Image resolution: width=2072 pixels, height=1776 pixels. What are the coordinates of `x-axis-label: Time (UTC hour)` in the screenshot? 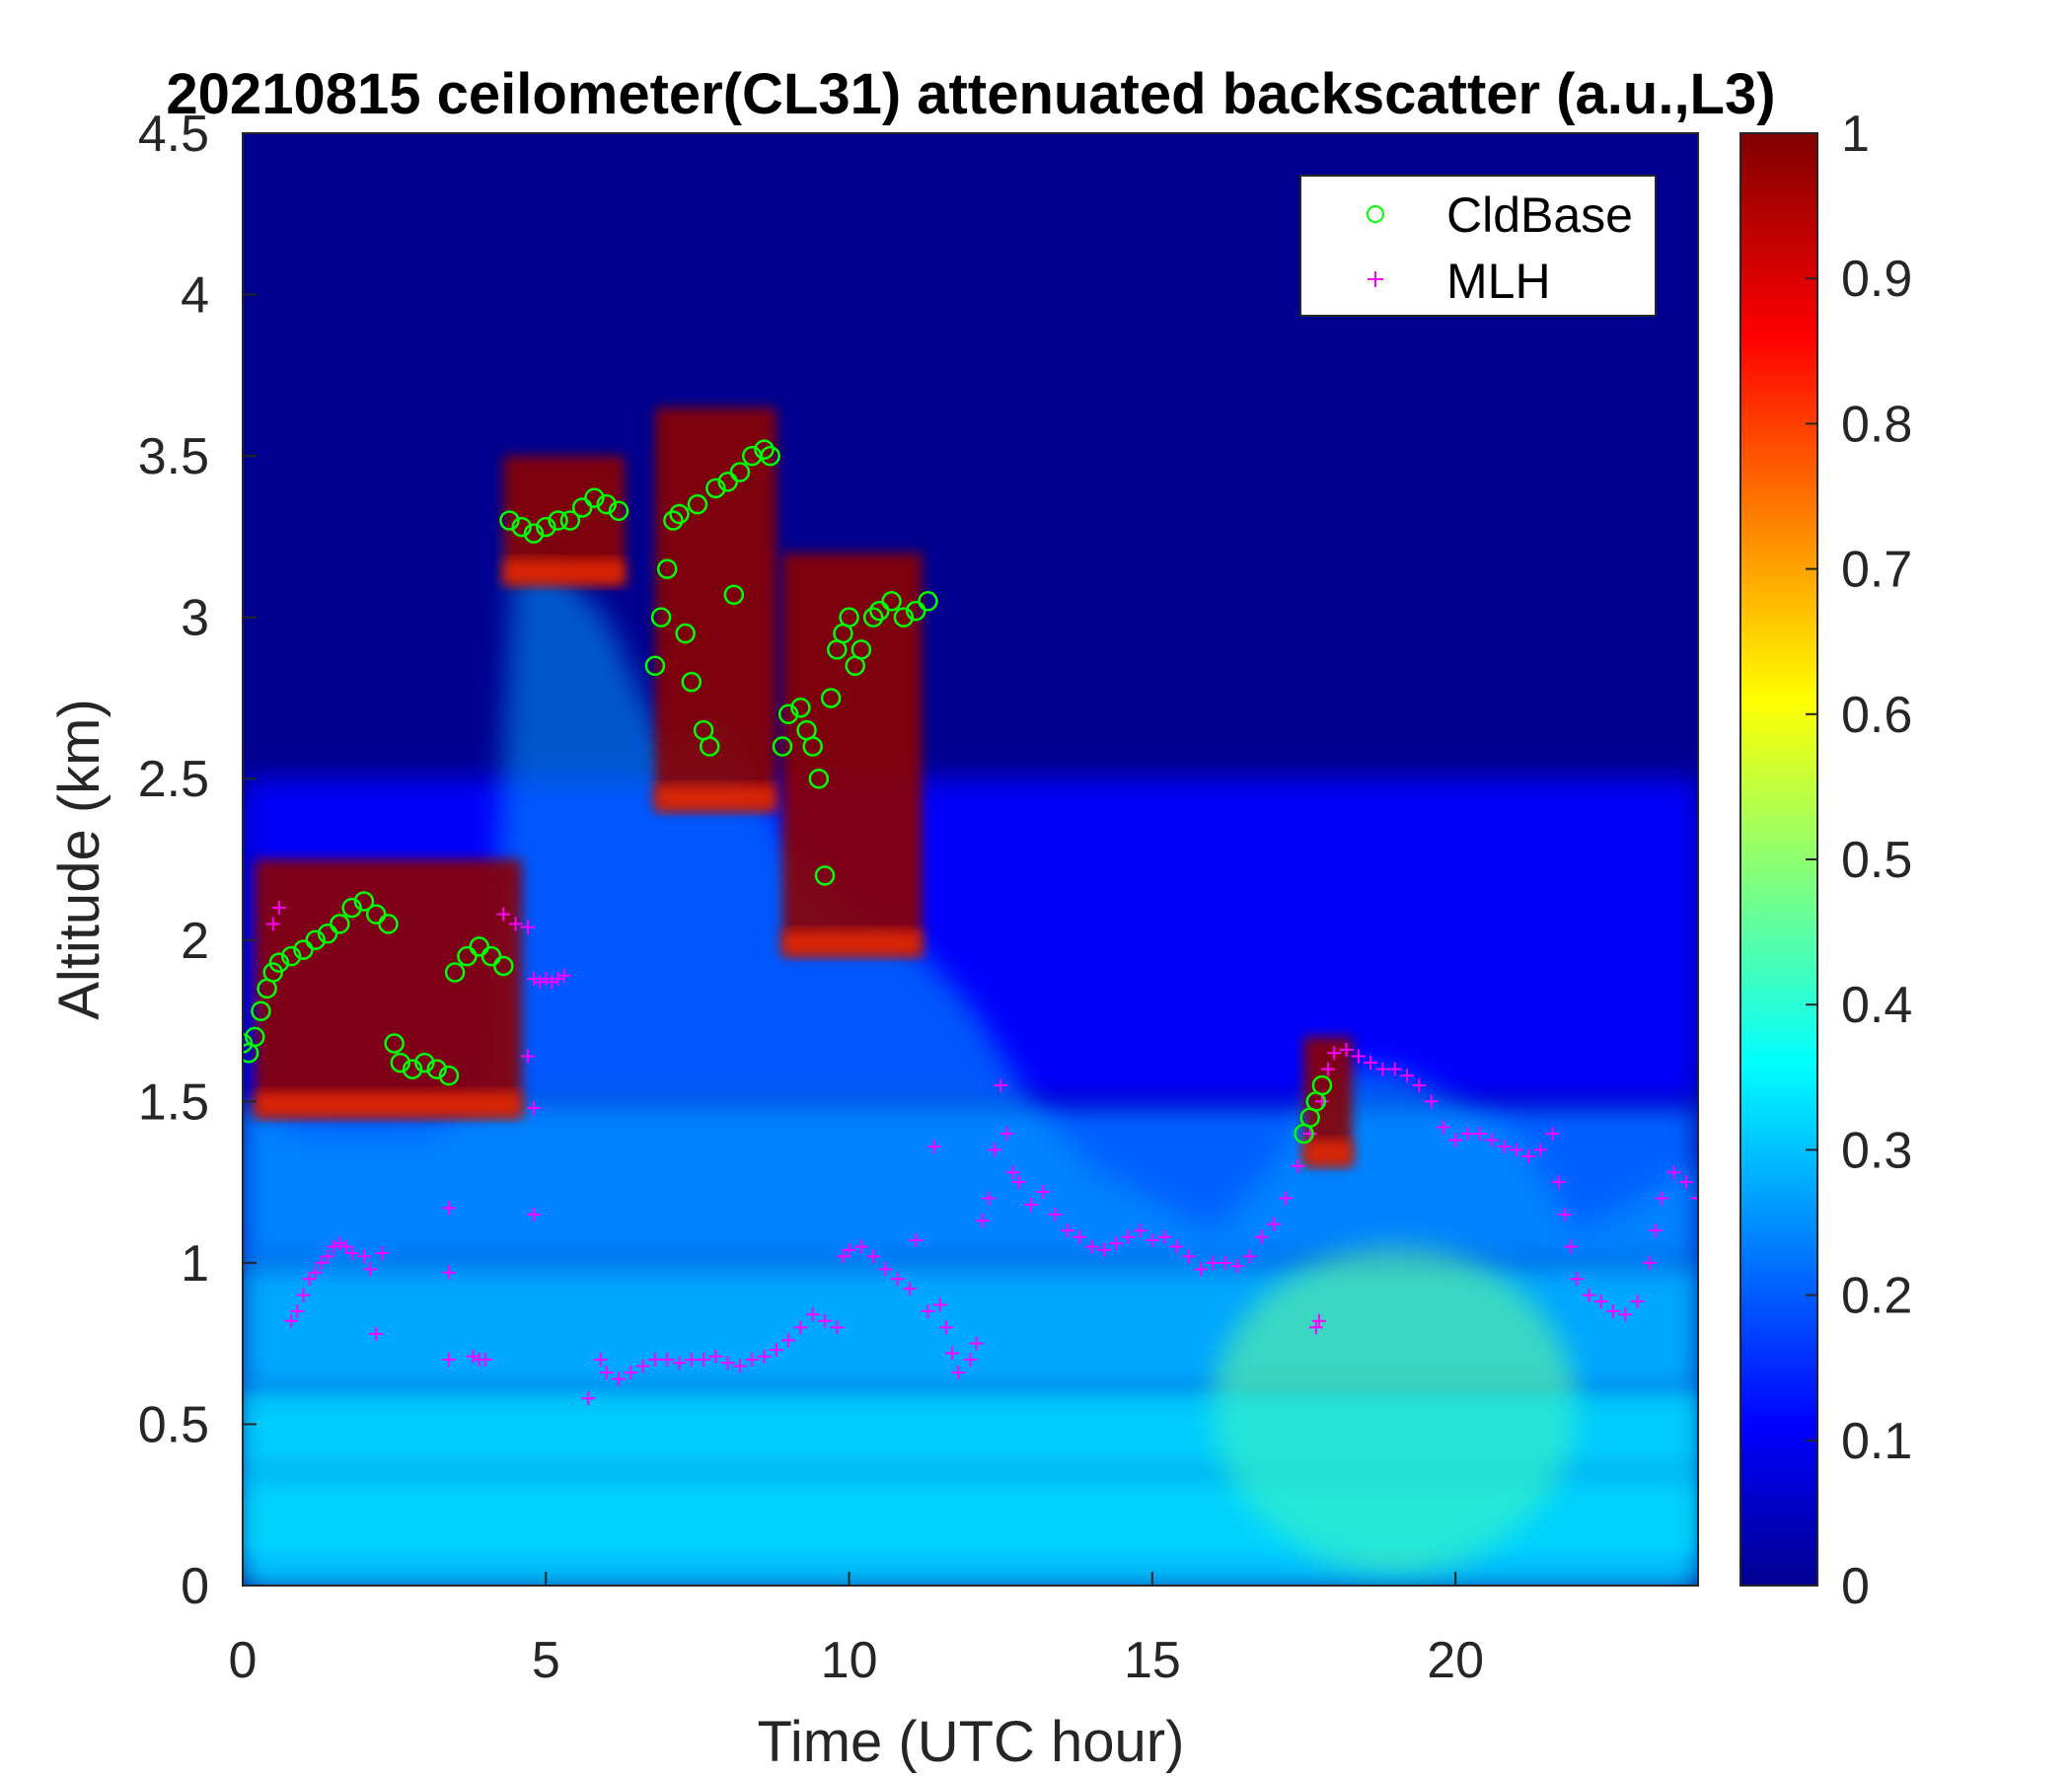 It's located at (972, 1742).